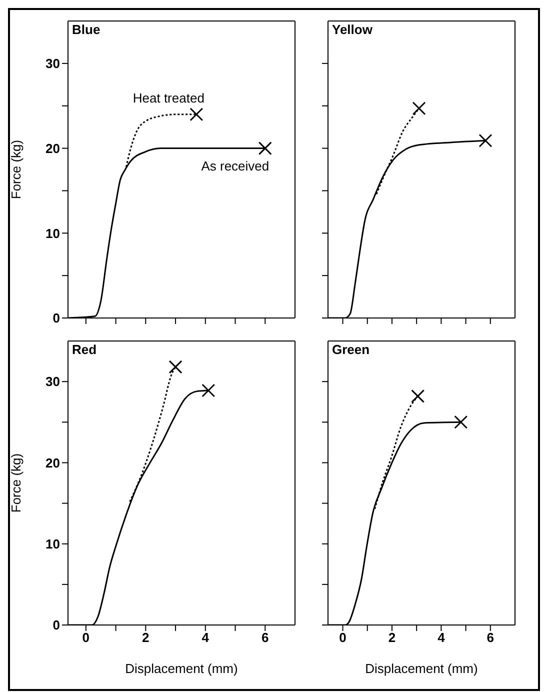 The width and height of the screenshot is (547, 692). Describe the element at coordinates (86, 29) in the screenshot. I see `chart-title: Blue` at that location.